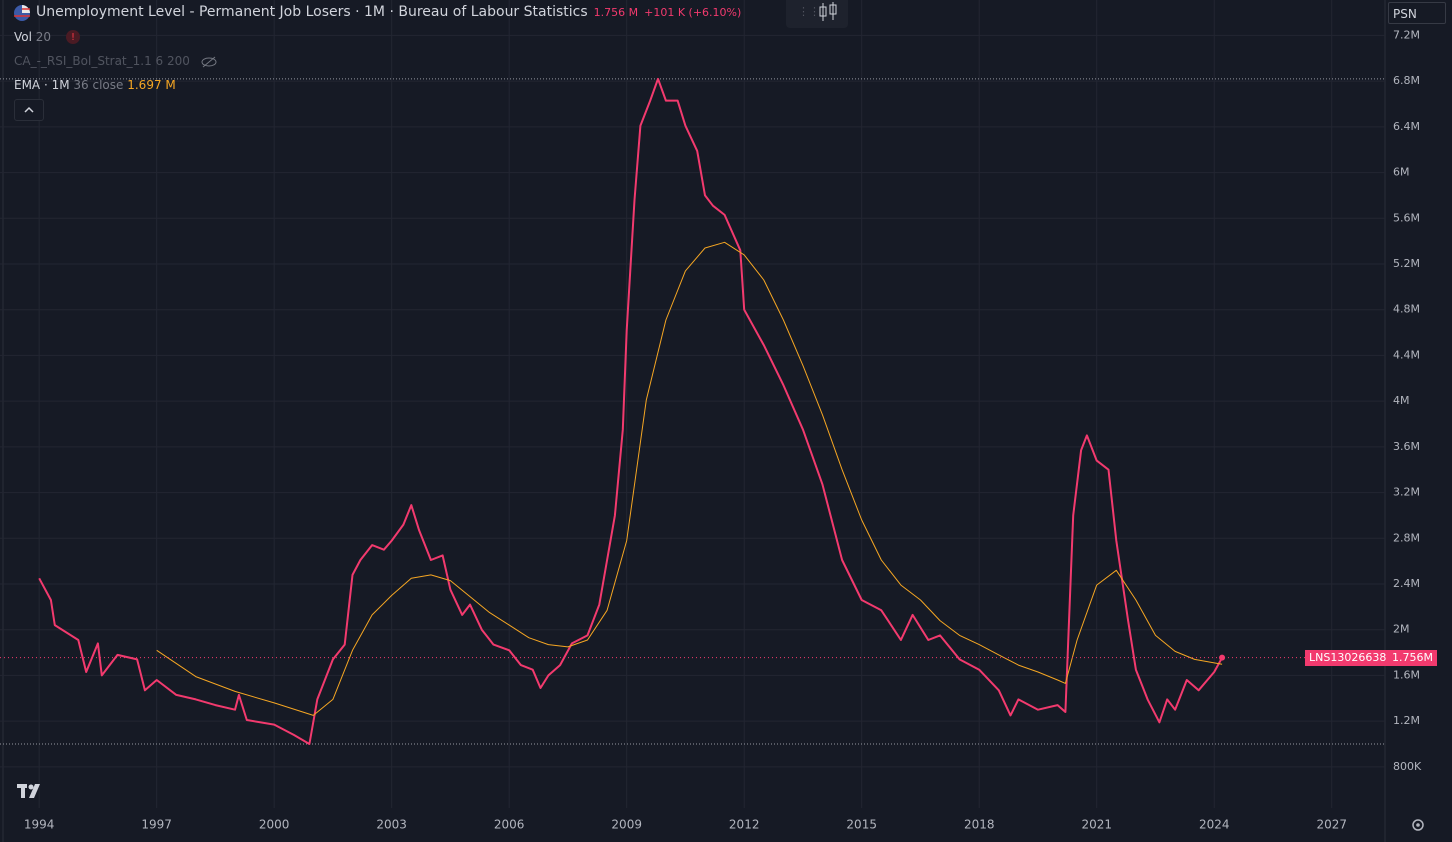  I want to click on x-tick-label: 2021, so click(1096, 825).